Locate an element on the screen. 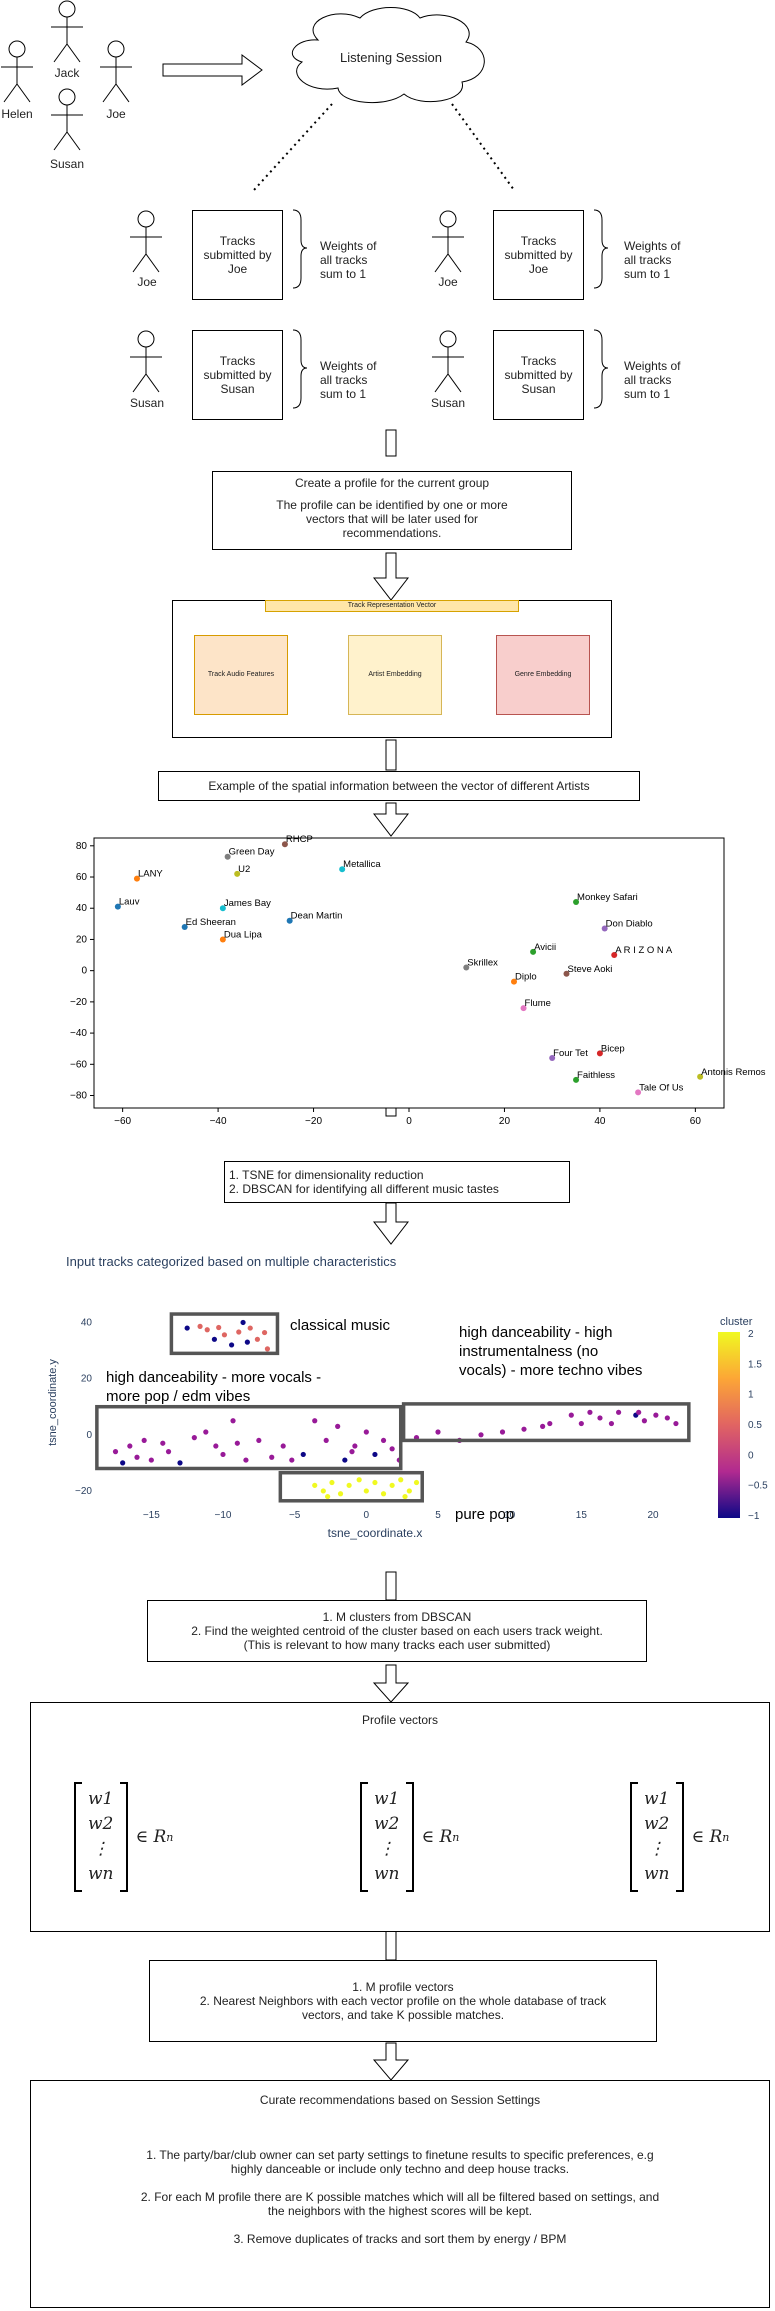 This screenshot has width=775, height=2311. session-label: Listening Session is located at coordinates (391, 57).